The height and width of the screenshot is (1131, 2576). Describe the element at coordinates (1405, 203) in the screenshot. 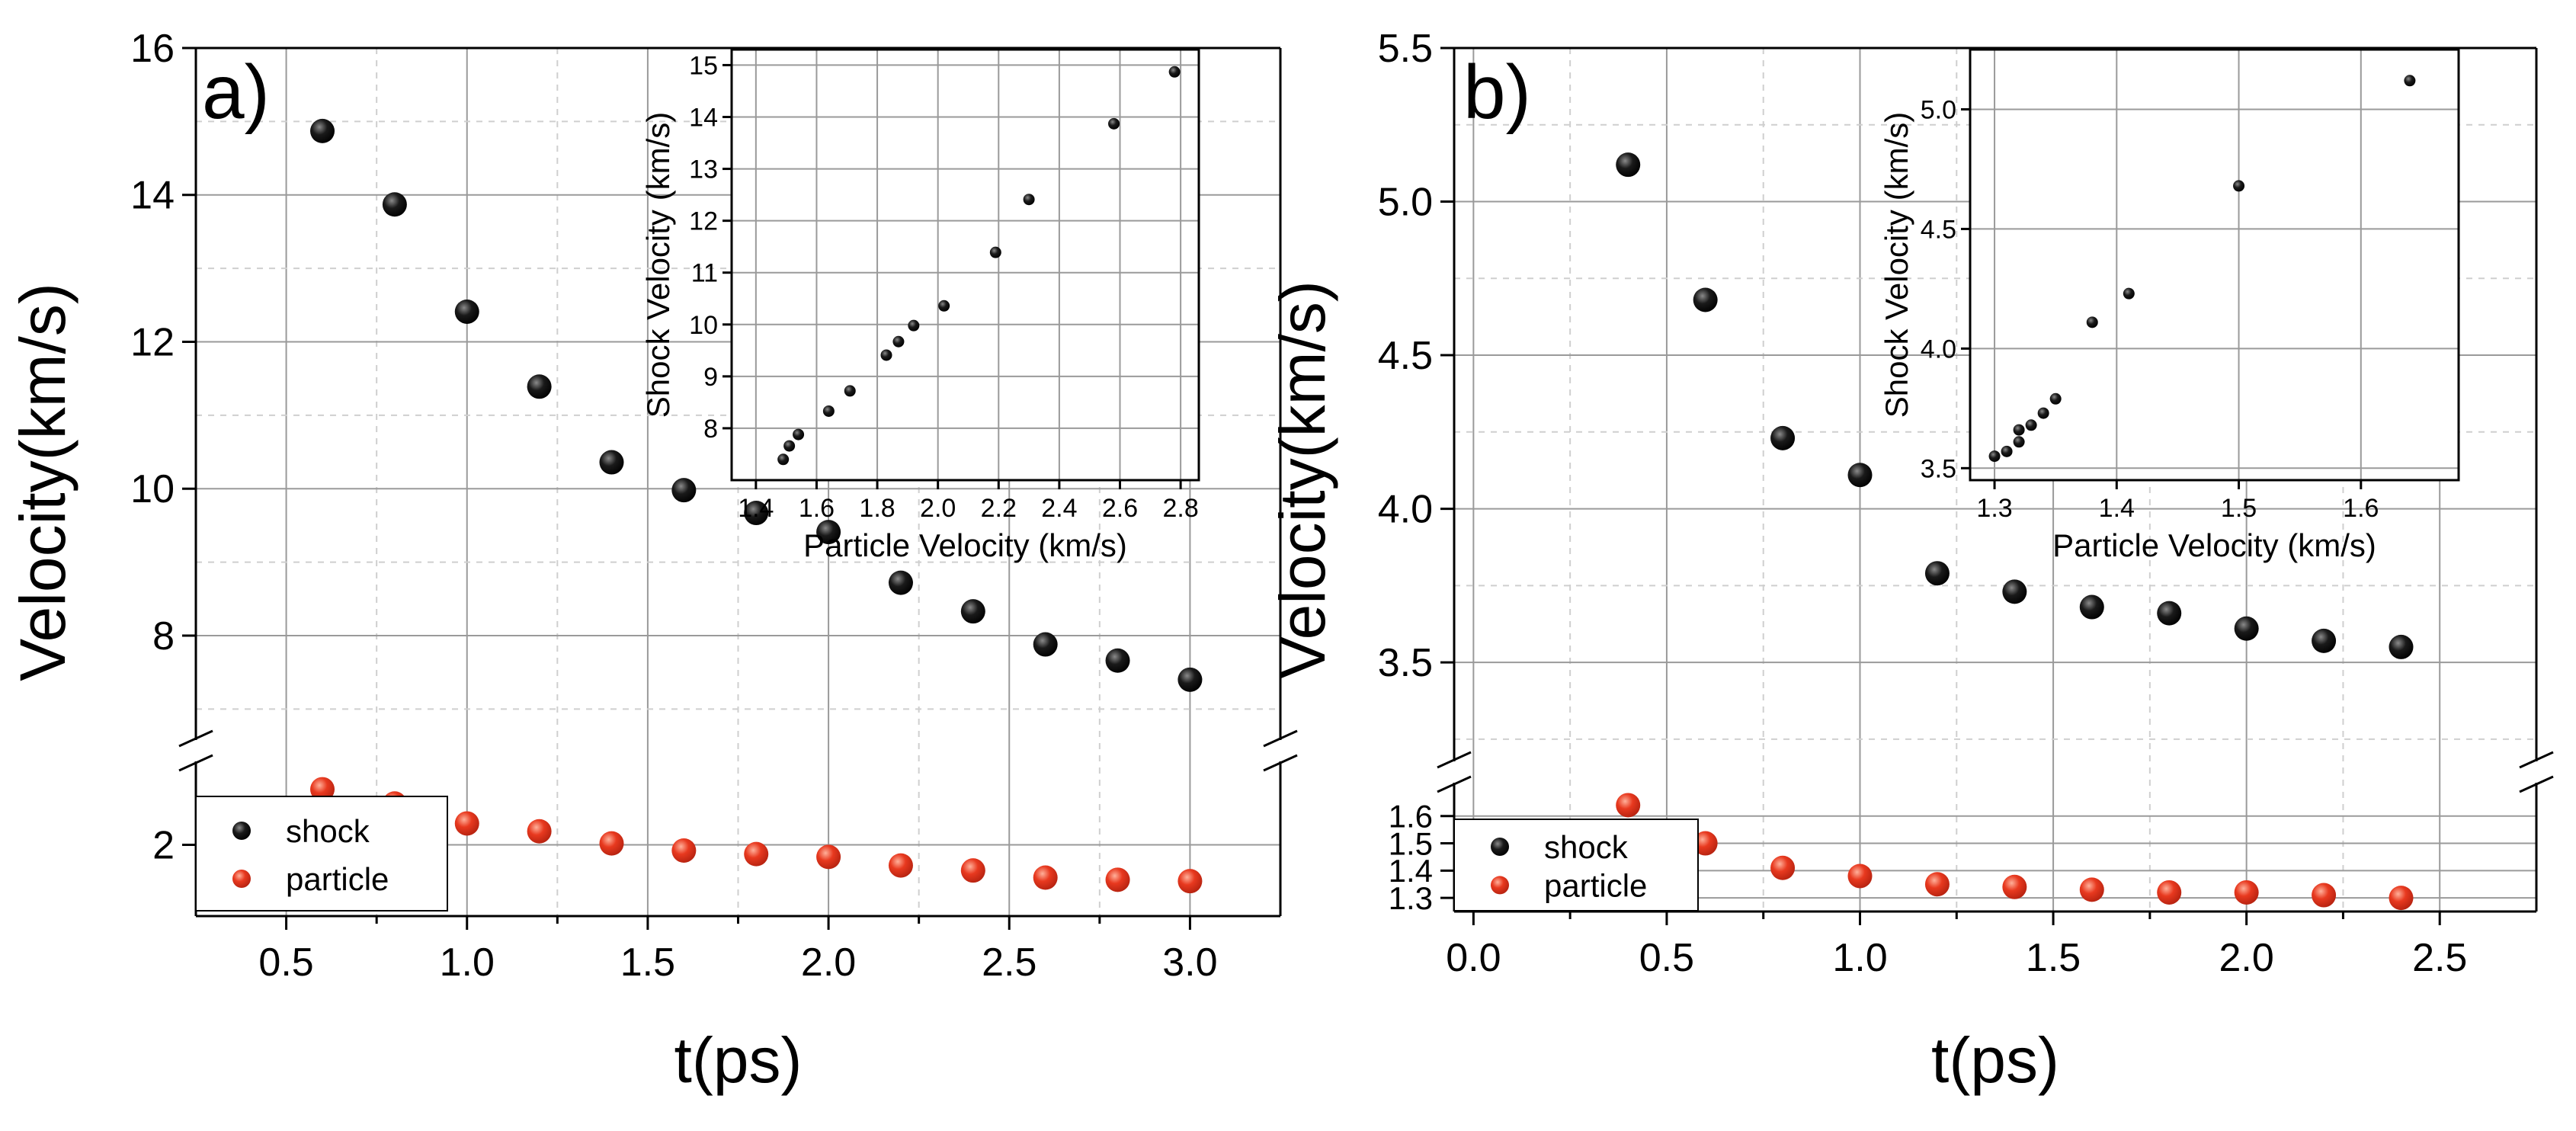

I see `panel-b-y-tick-label-5: 5.0` at that location.